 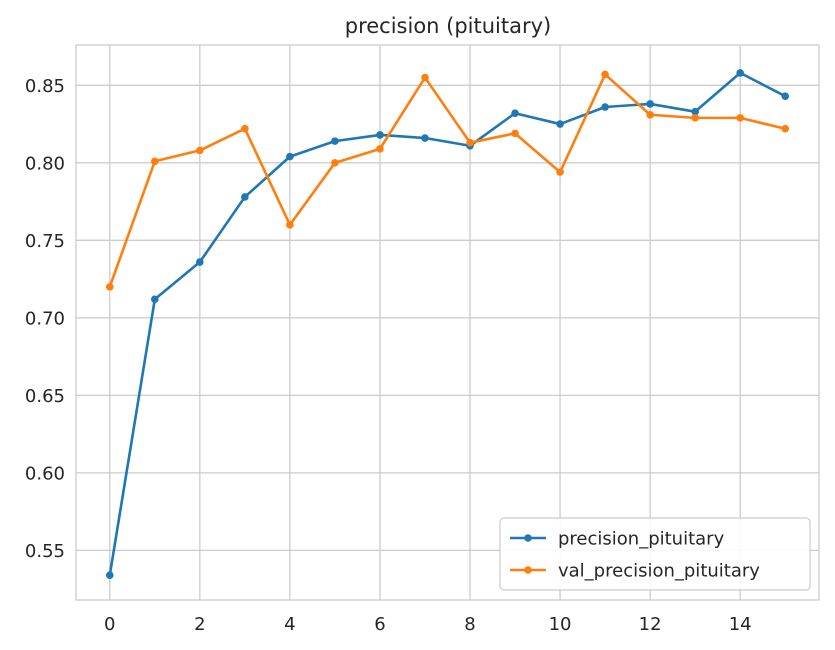 I want to click on y-tick-label: 0.60, so click(x=45, y=473).